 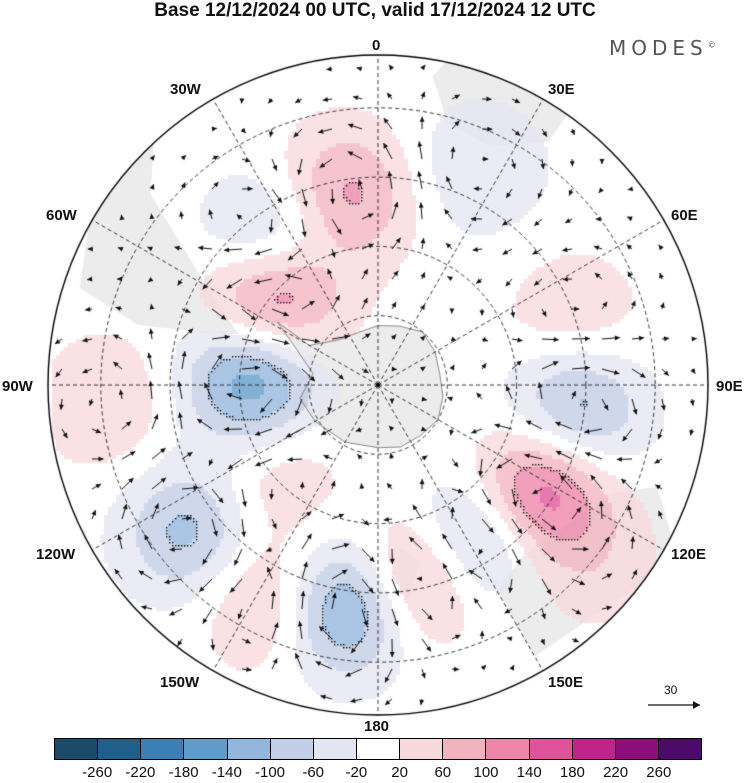 What do you see at coordinates (671, 690) in the screenshot?
I see `wind-reference-label: 30` at bounding box center [671, 690].